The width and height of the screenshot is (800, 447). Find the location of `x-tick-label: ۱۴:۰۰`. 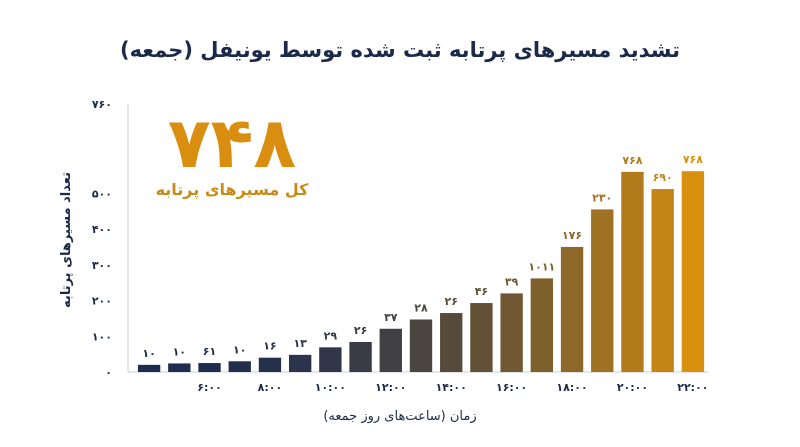

x-tick-label: ۱۴:۰۰ is located at coordinates (451, 387).